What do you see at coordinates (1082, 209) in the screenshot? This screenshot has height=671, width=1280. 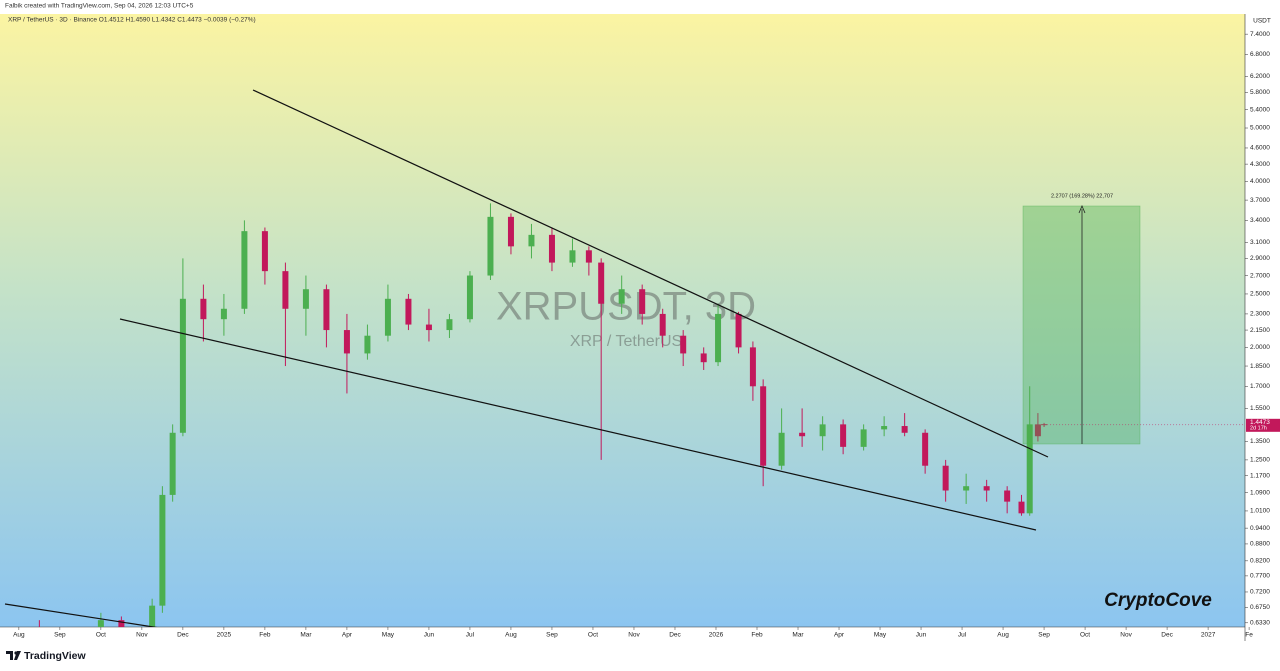 I see `measure-arrow-head` at bounding box center [1082, 209].